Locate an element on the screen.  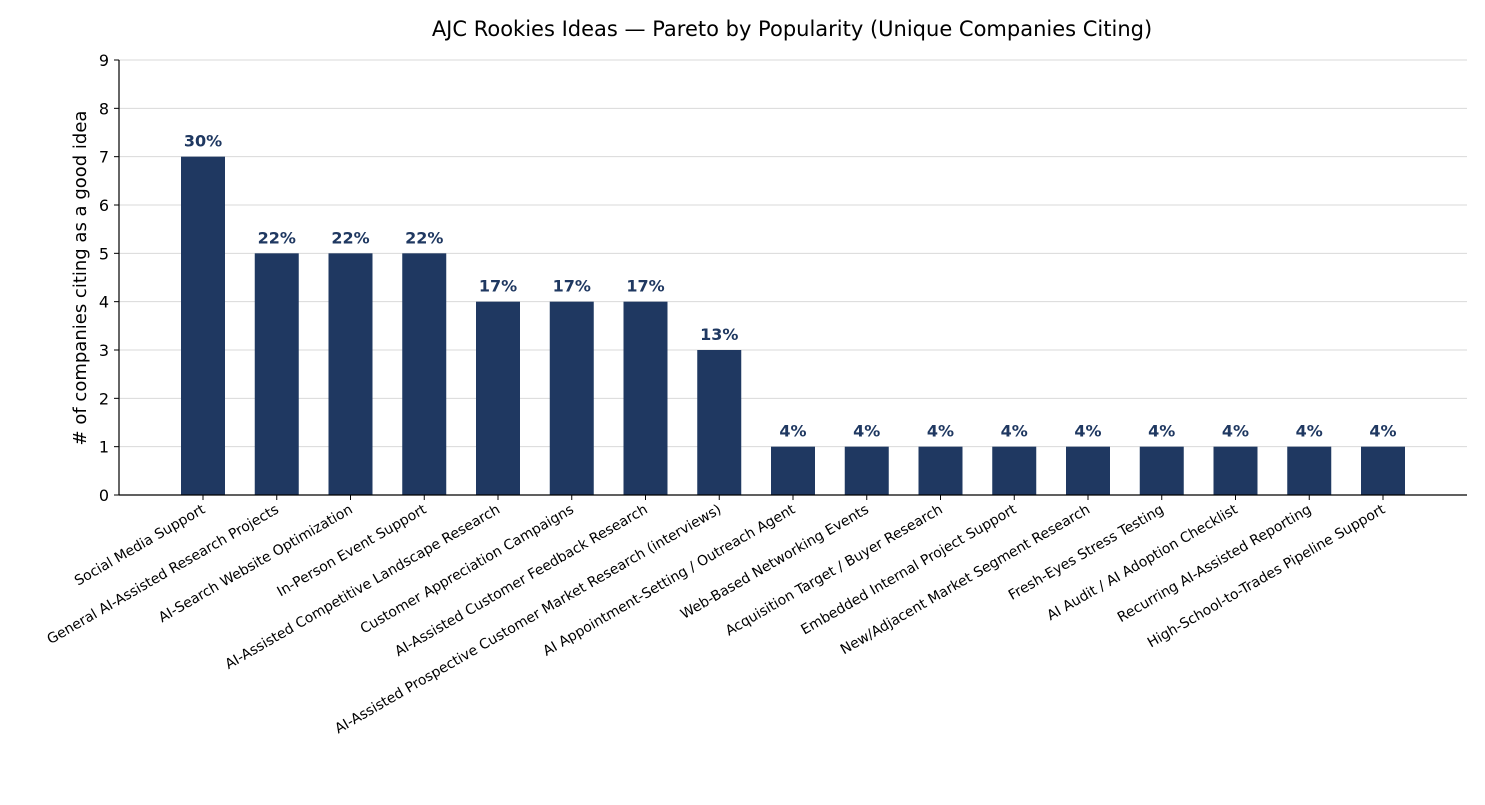
y-tick-label: 4 is located at coordinates (104, 302).